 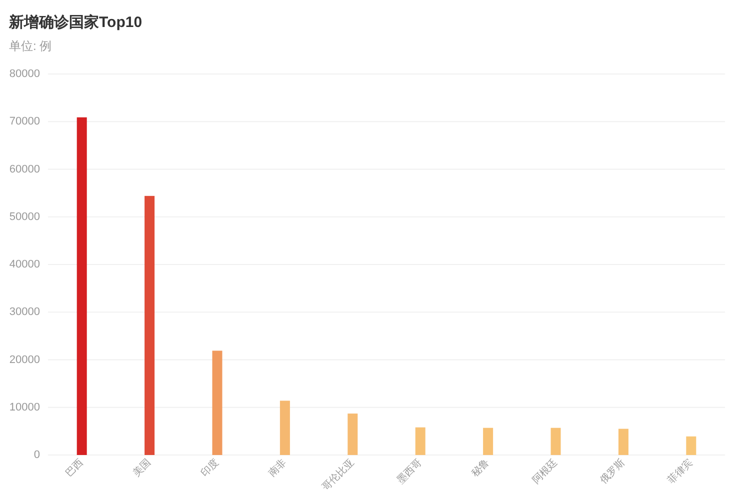 I want to click on y-tick-label: 70000, so click(x=24, y=122).